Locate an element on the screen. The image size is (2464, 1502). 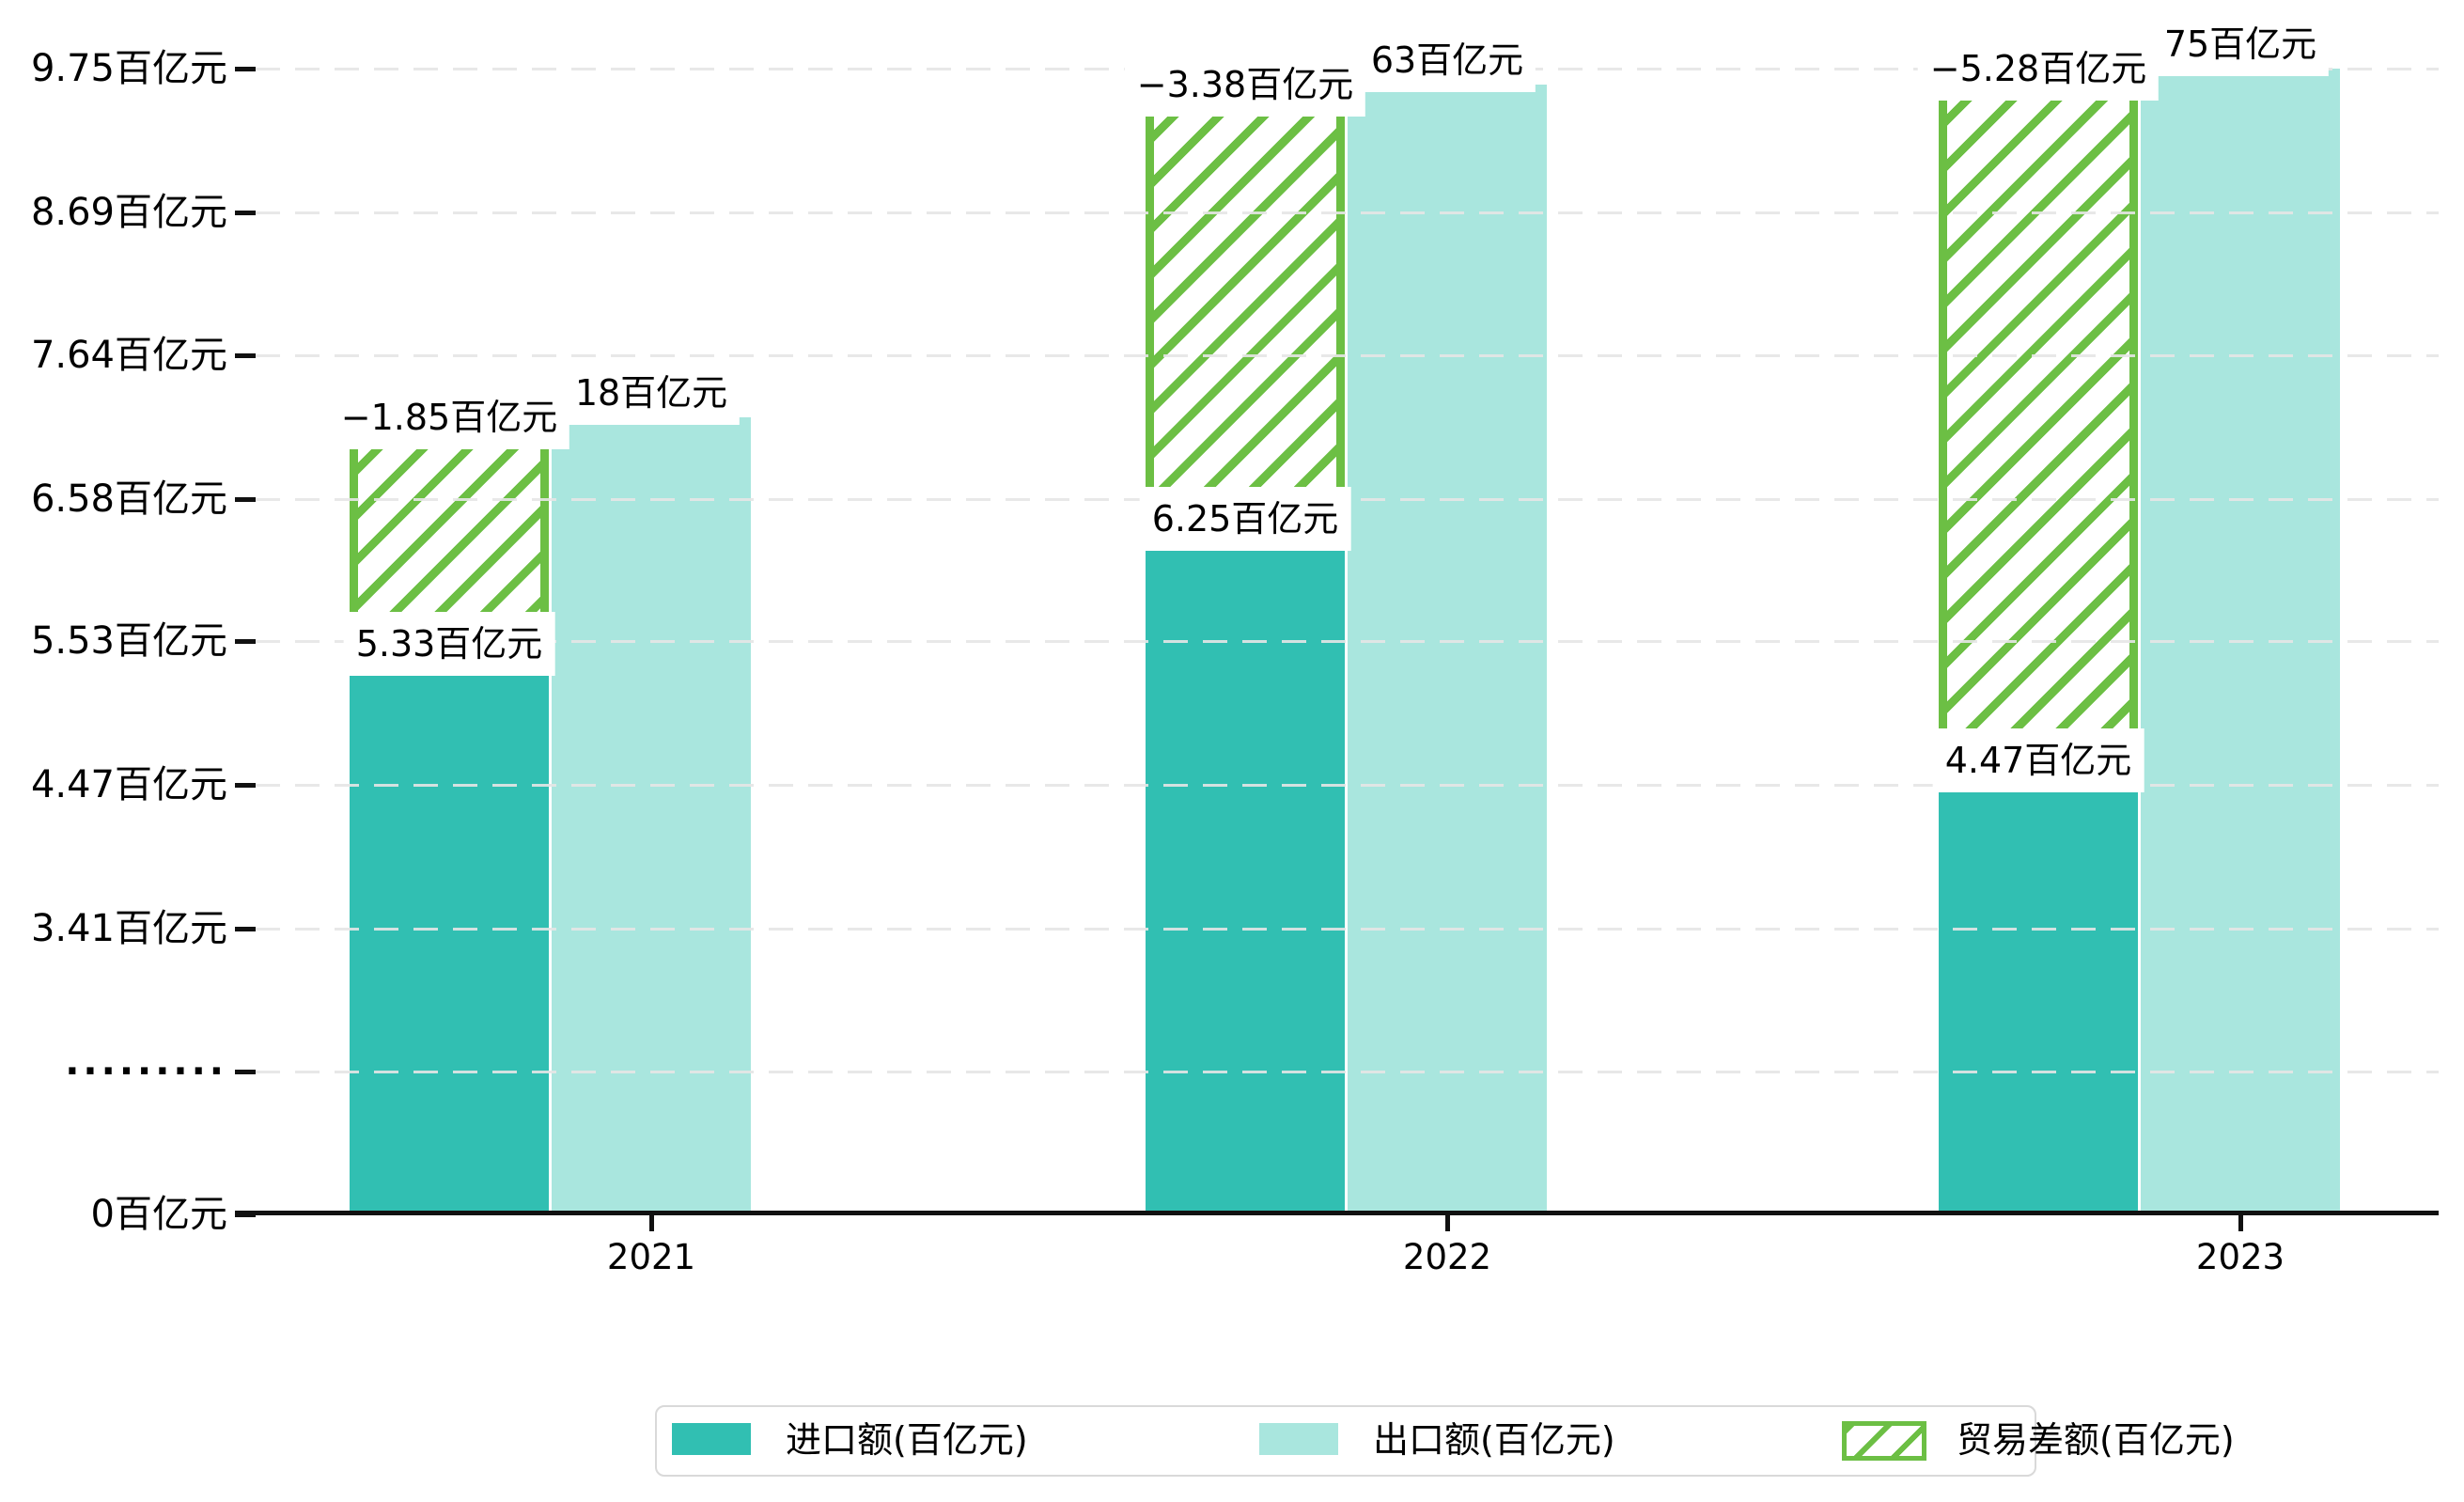
legend-label-import: 进口额(百亿元) is located at coordinates (907, 1440).